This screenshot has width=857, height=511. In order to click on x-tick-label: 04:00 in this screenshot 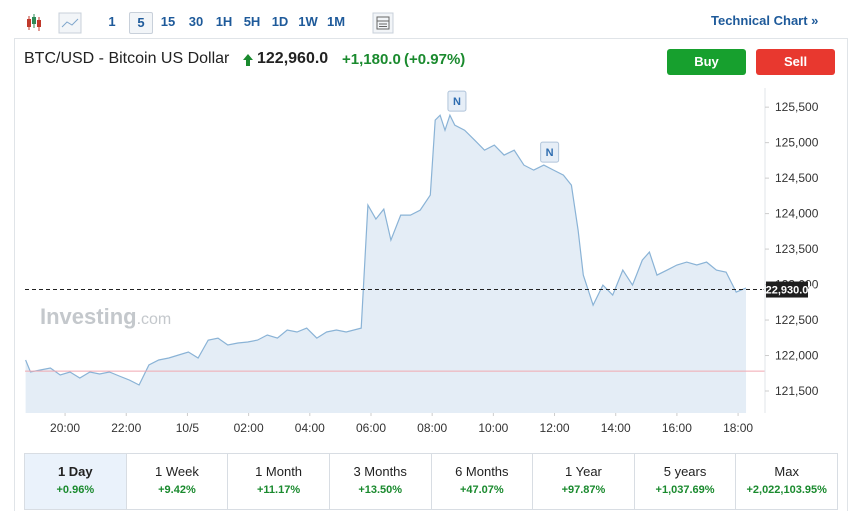, I will do `click(310, 428)`.